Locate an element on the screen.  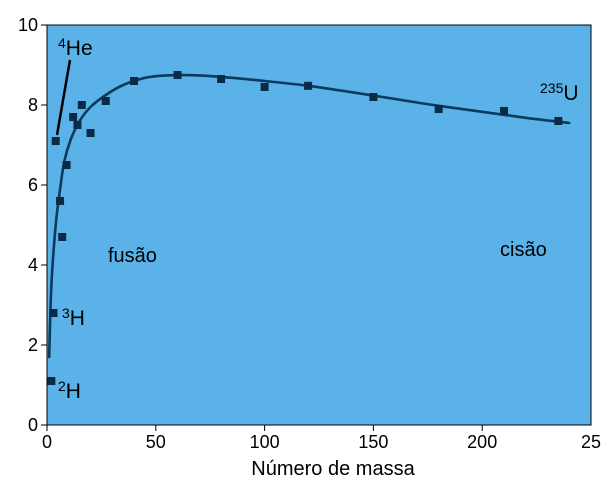
u235-symbol: U is located at coordinates (570, 93).